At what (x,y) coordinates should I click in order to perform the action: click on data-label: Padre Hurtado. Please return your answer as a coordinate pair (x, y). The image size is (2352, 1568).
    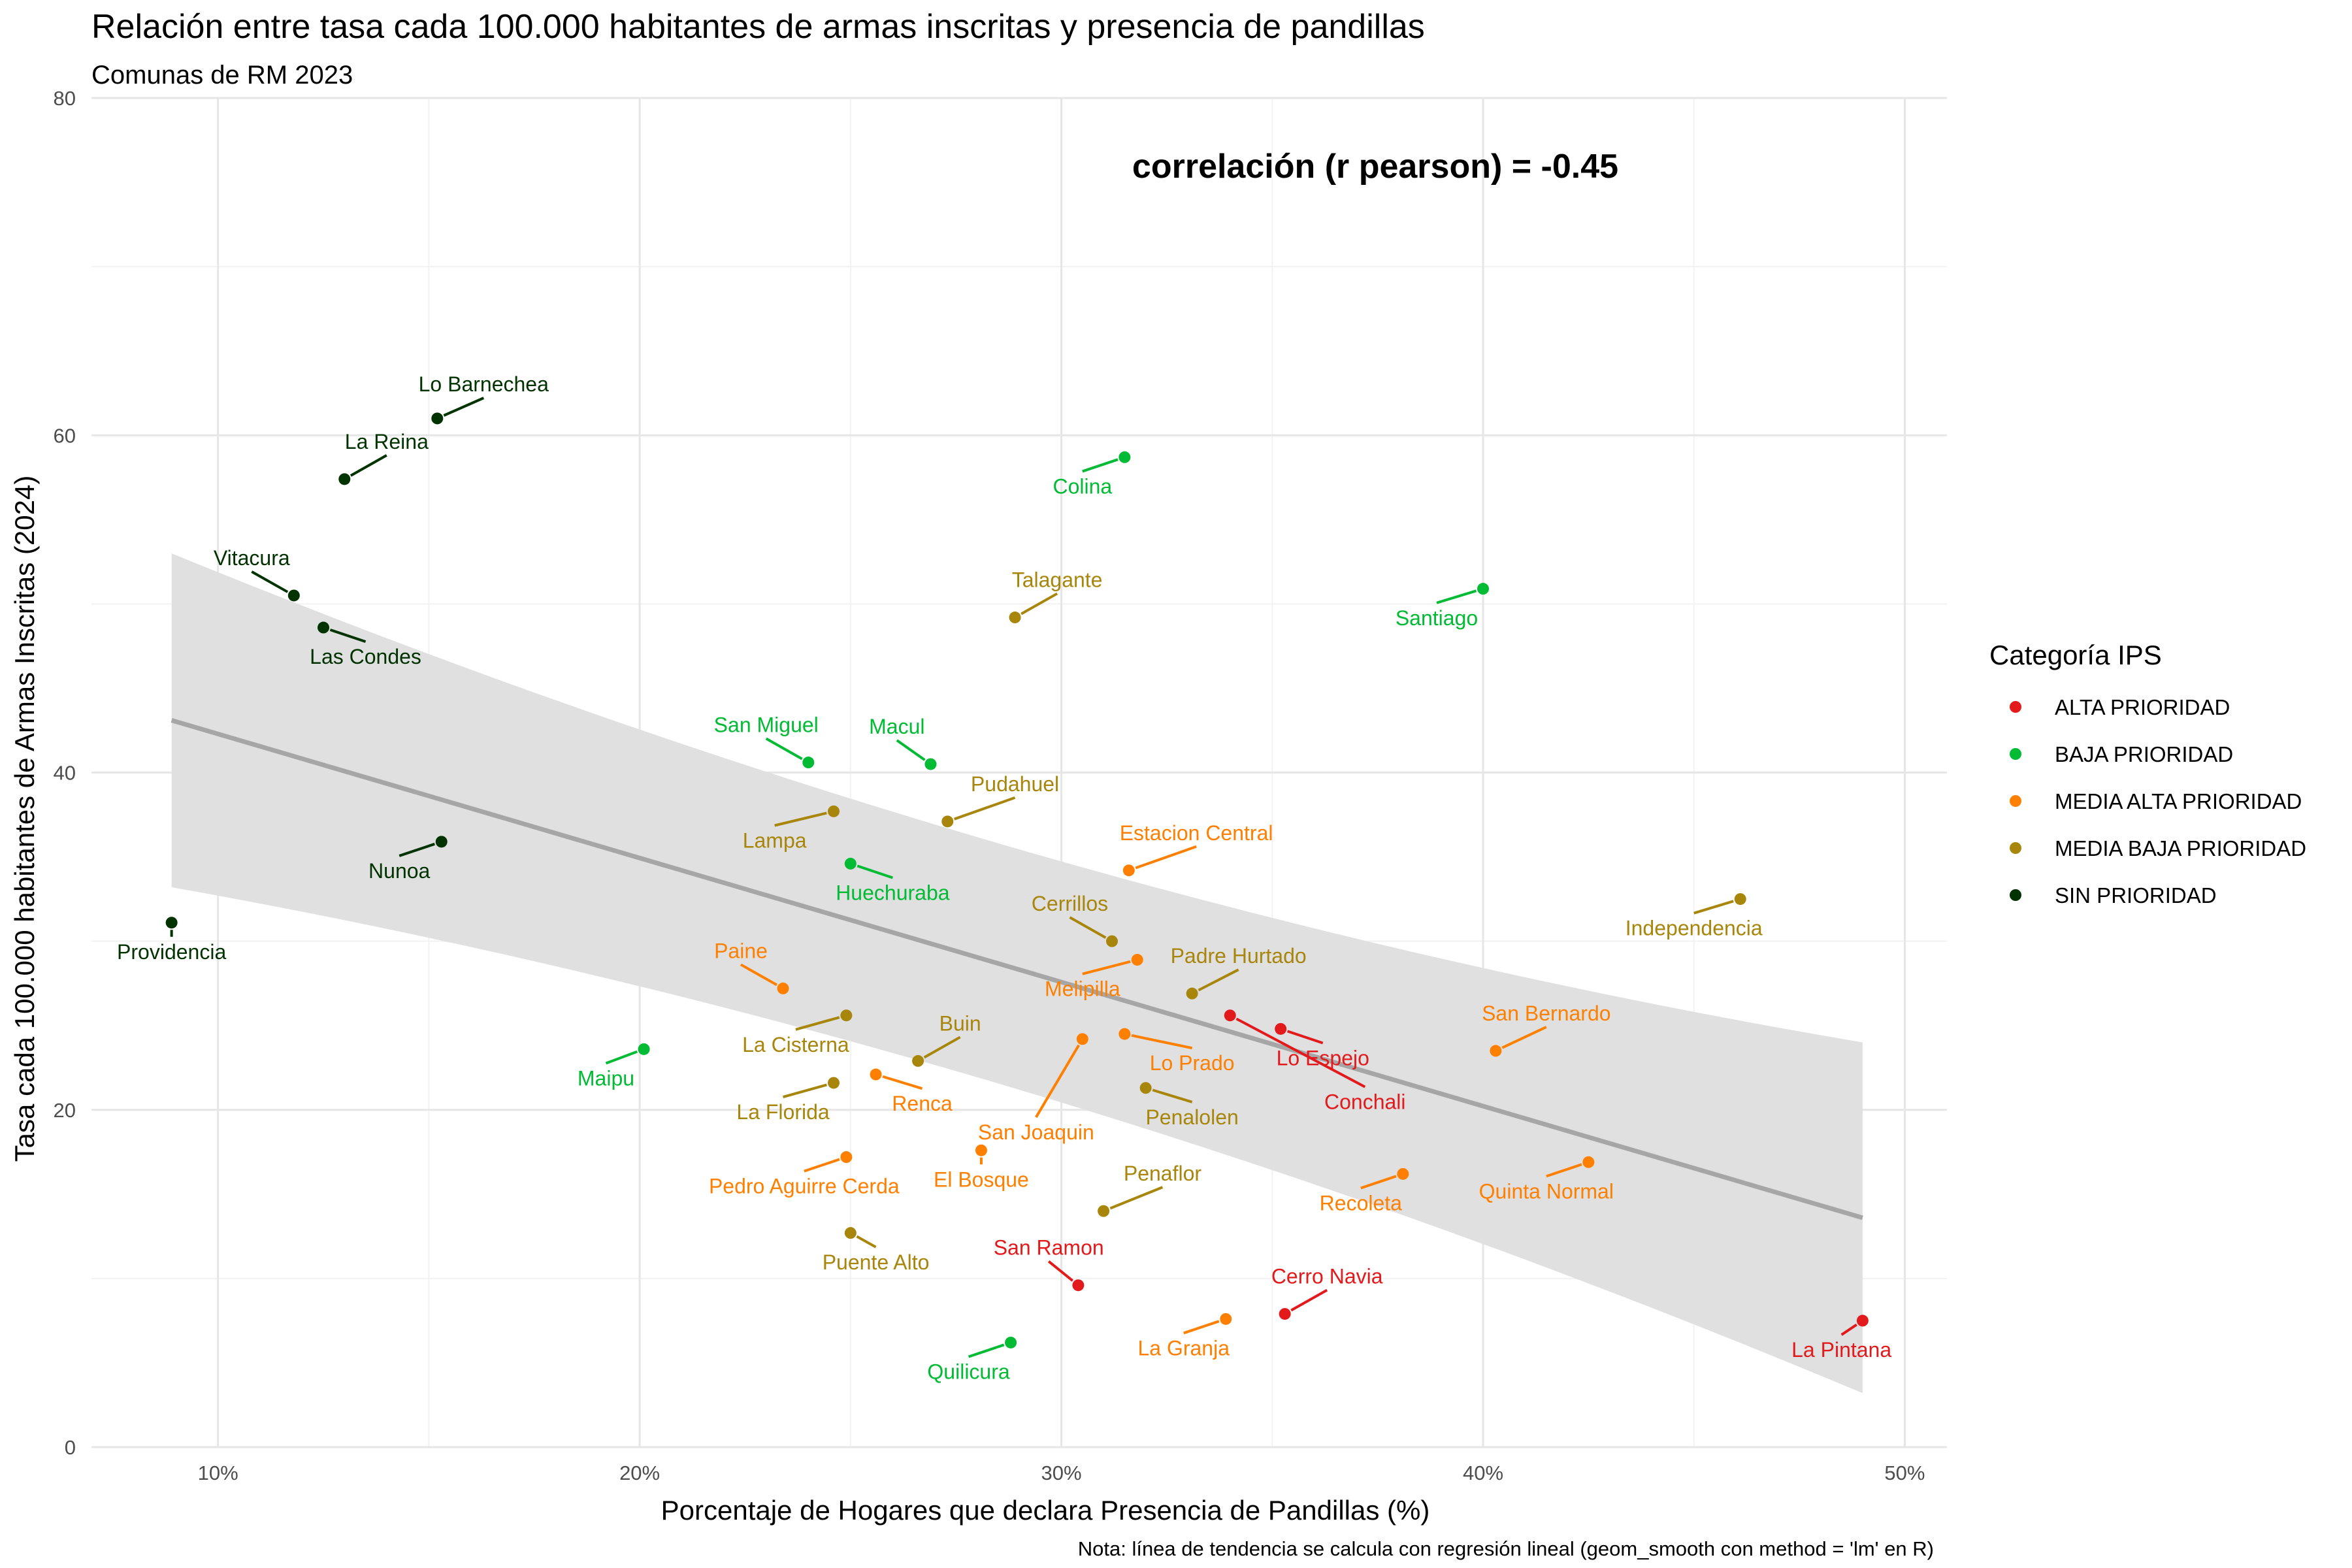
    Looking at the image, I should click on (1239, 956).